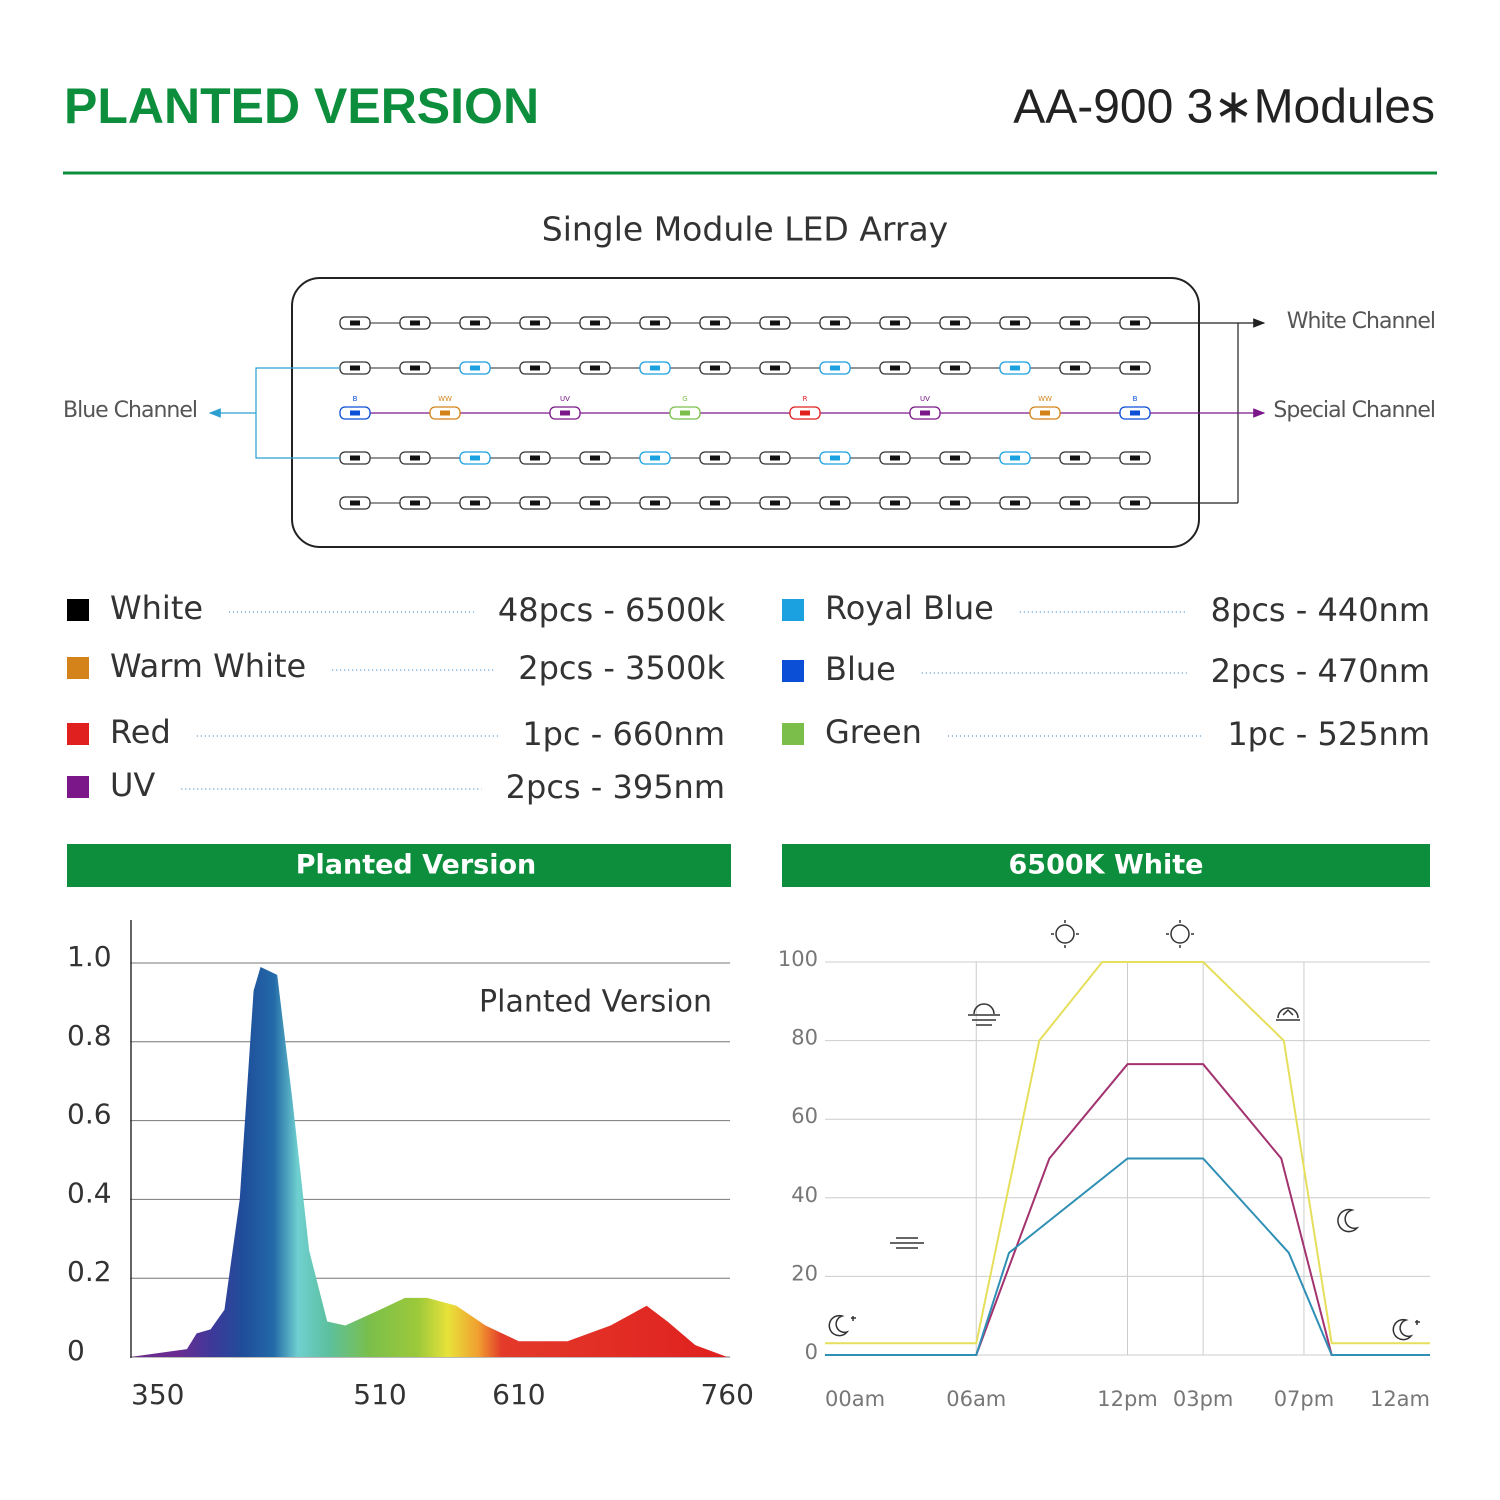 The width and height of the screenshot is (1500, 1500). I want to click on y-tick-label: 0, so click(811, 1352).